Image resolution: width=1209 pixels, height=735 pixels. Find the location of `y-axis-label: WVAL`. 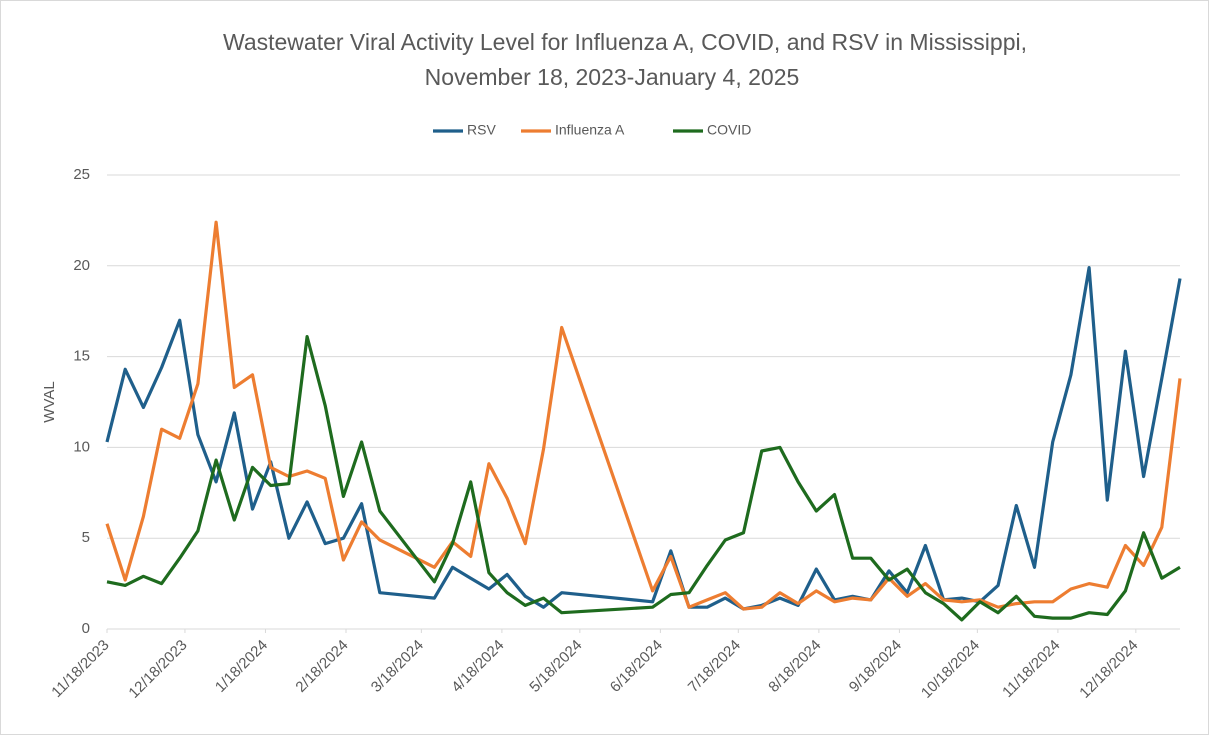

y-axis-label: WVAL is located at coordinates (49, 401).